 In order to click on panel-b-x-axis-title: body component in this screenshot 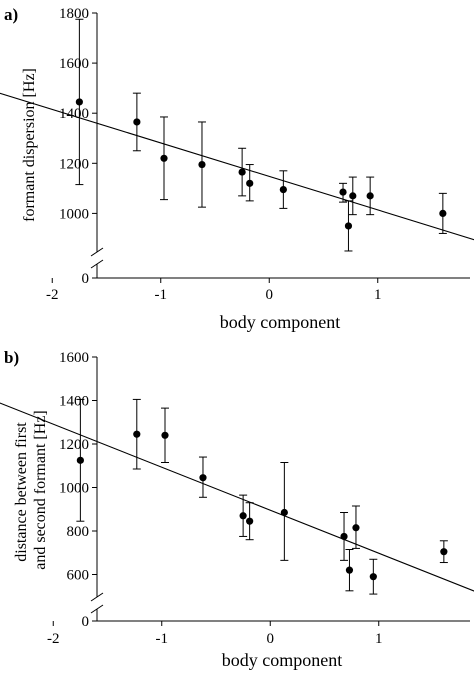, I will do `click(282, 660)`.